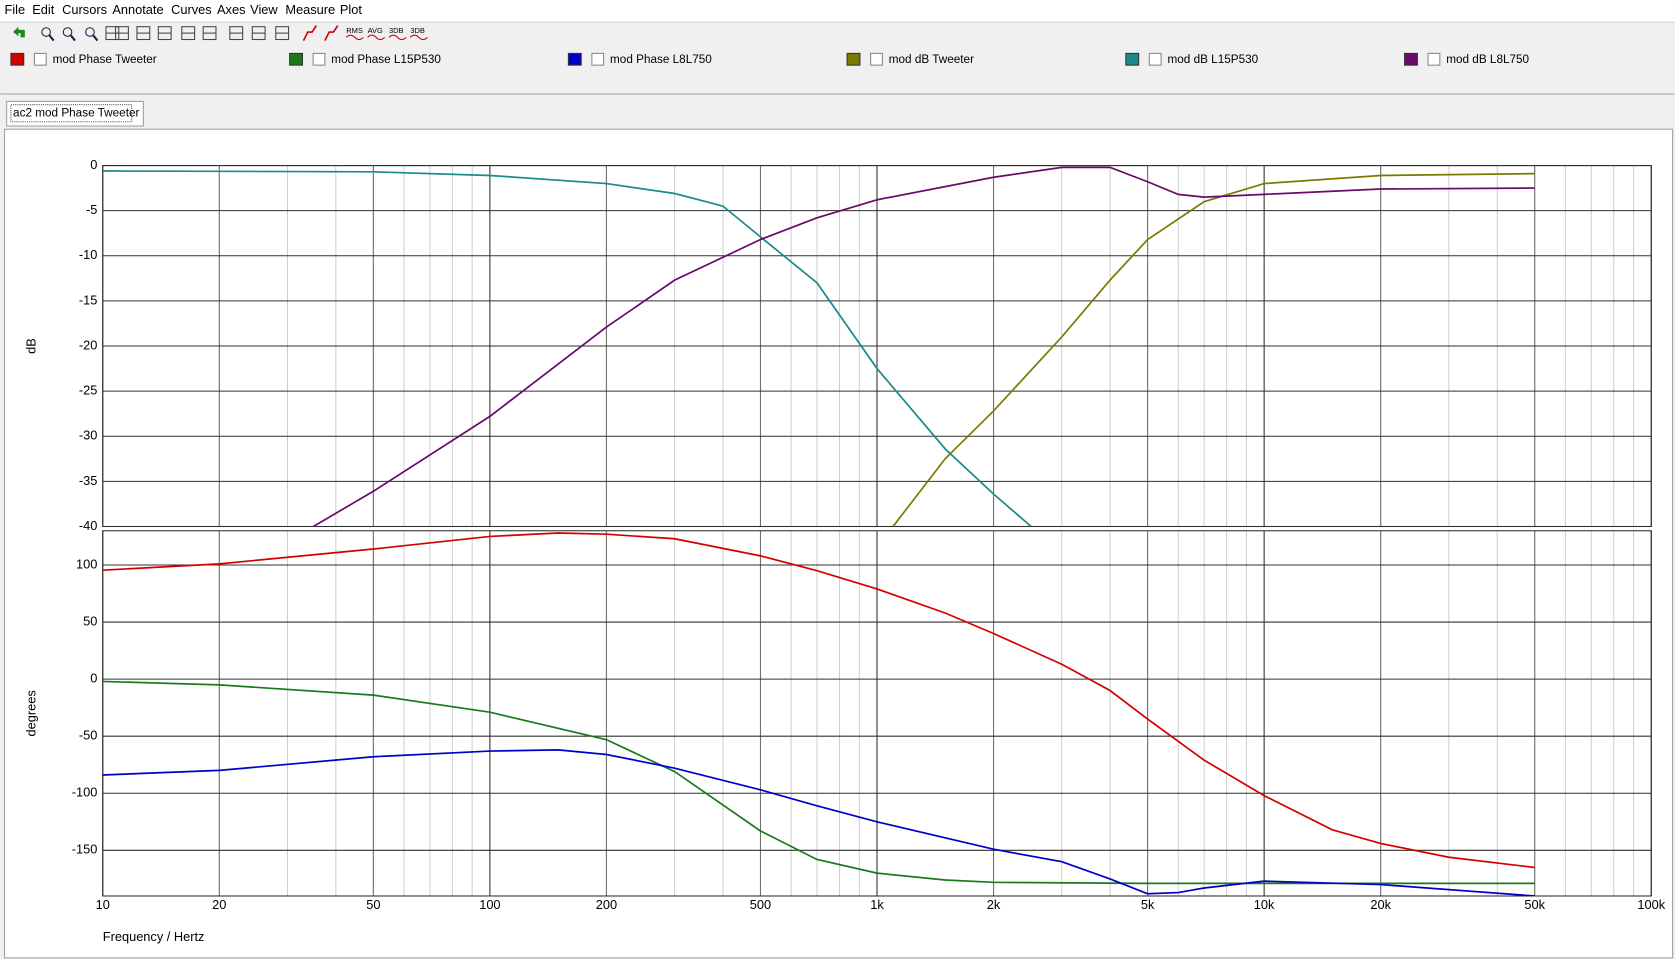 The height and width of the screenshot is (959, 1675). What do you see at coordinates (90, 620) in the screenshot?
I see `y-tick-label: 50` at bounding box center [90, 620].